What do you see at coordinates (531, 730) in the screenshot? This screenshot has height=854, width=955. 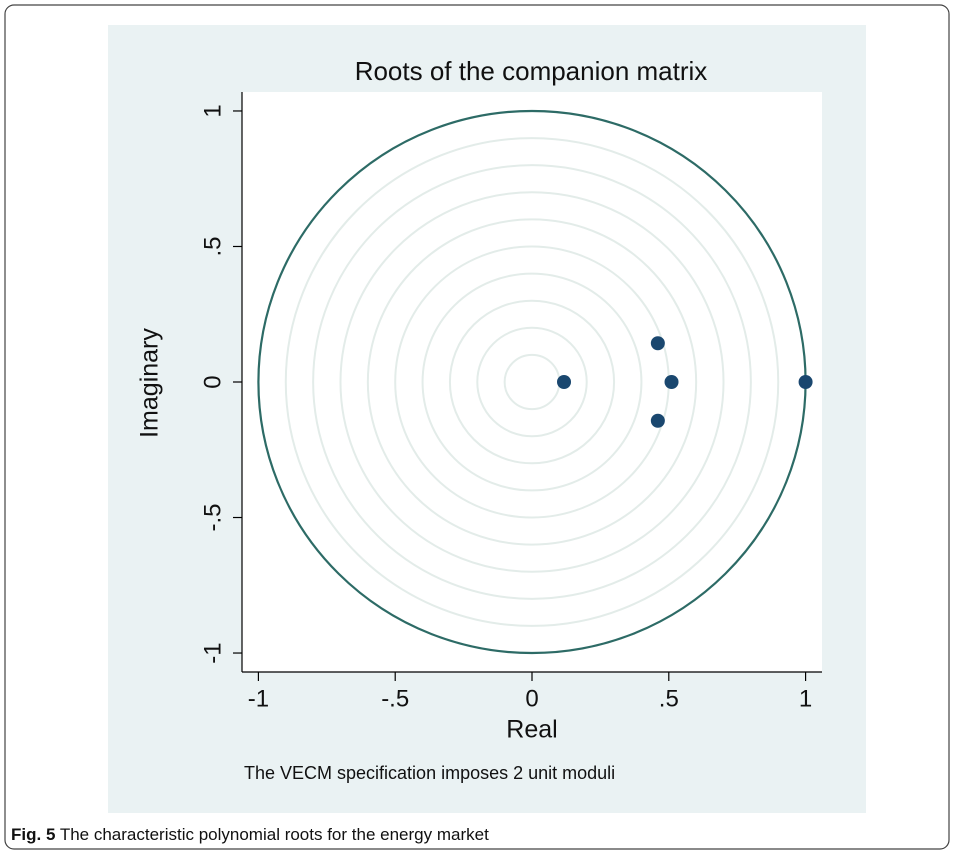 I see `x-axis-title: Real` at bounding box center [531, 730].